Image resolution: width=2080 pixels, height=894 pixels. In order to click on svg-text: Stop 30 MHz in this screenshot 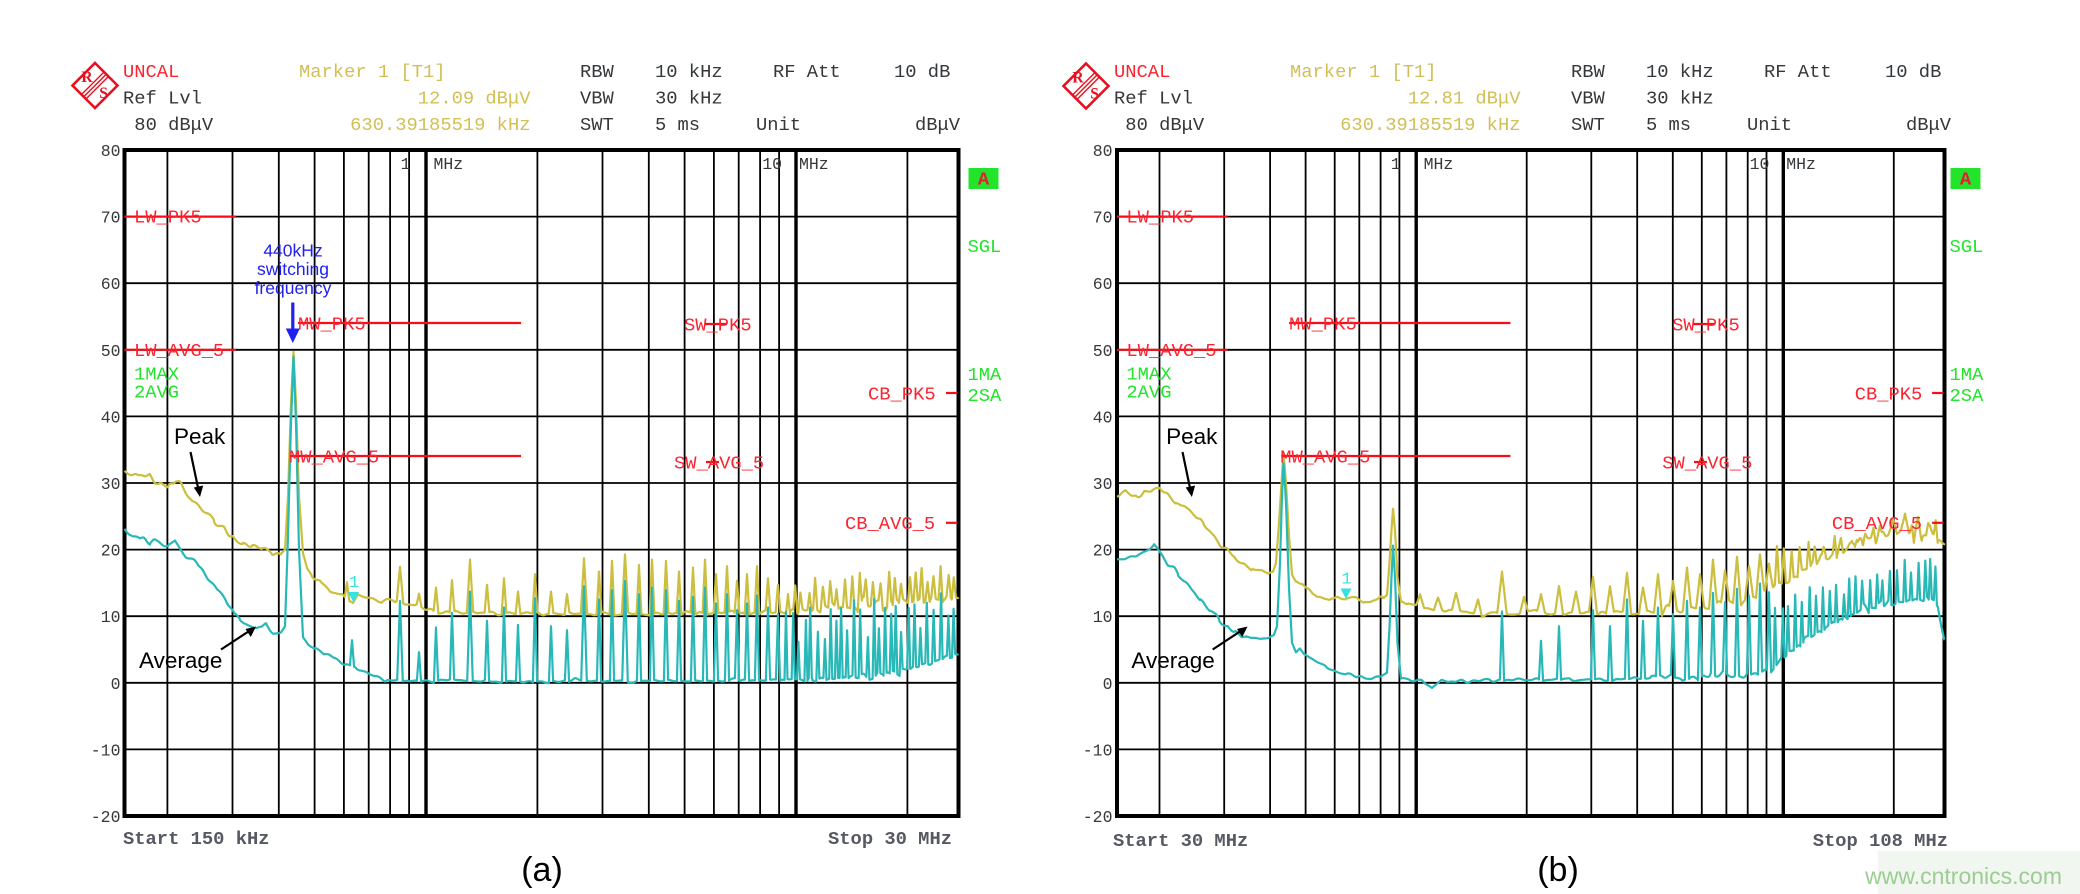, I will do `click(890, 839)`.